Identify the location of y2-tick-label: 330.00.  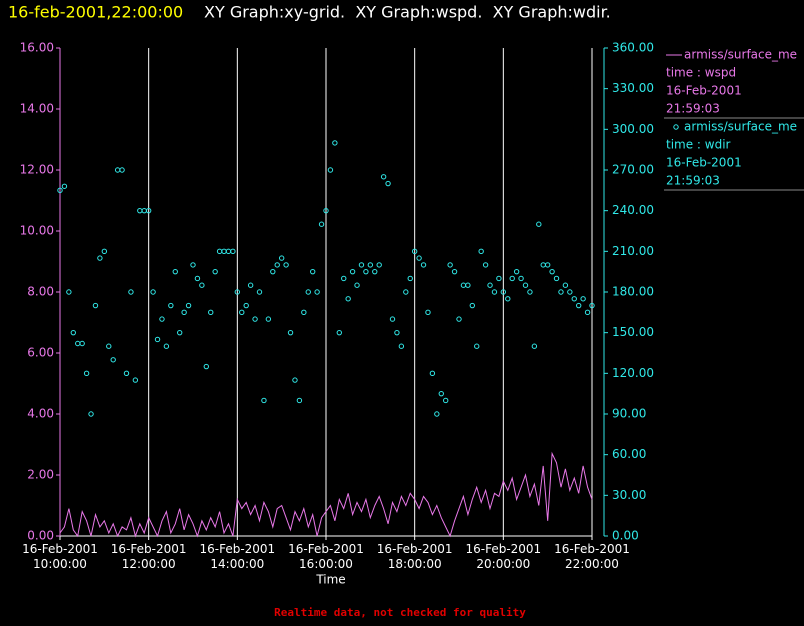
(633, 88).